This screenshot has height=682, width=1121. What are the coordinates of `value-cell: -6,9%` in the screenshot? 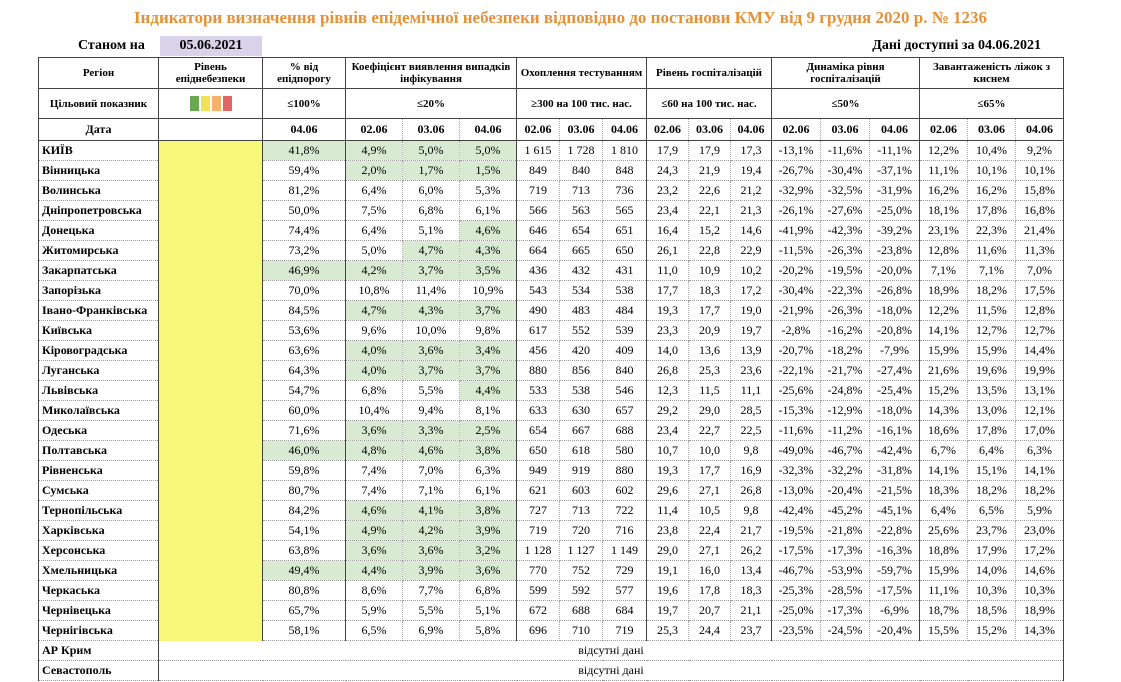 It's located at (894, 610).